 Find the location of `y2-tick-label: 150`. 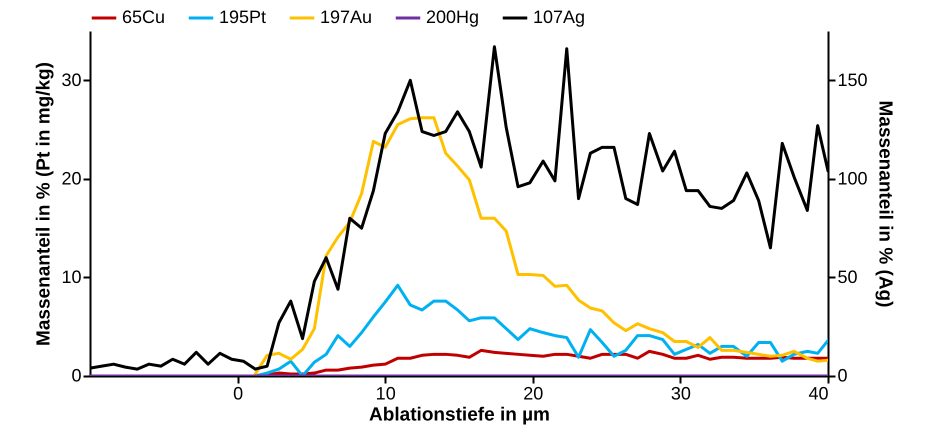

y2-tick-label: 150 is located at coordinates (853, 80).